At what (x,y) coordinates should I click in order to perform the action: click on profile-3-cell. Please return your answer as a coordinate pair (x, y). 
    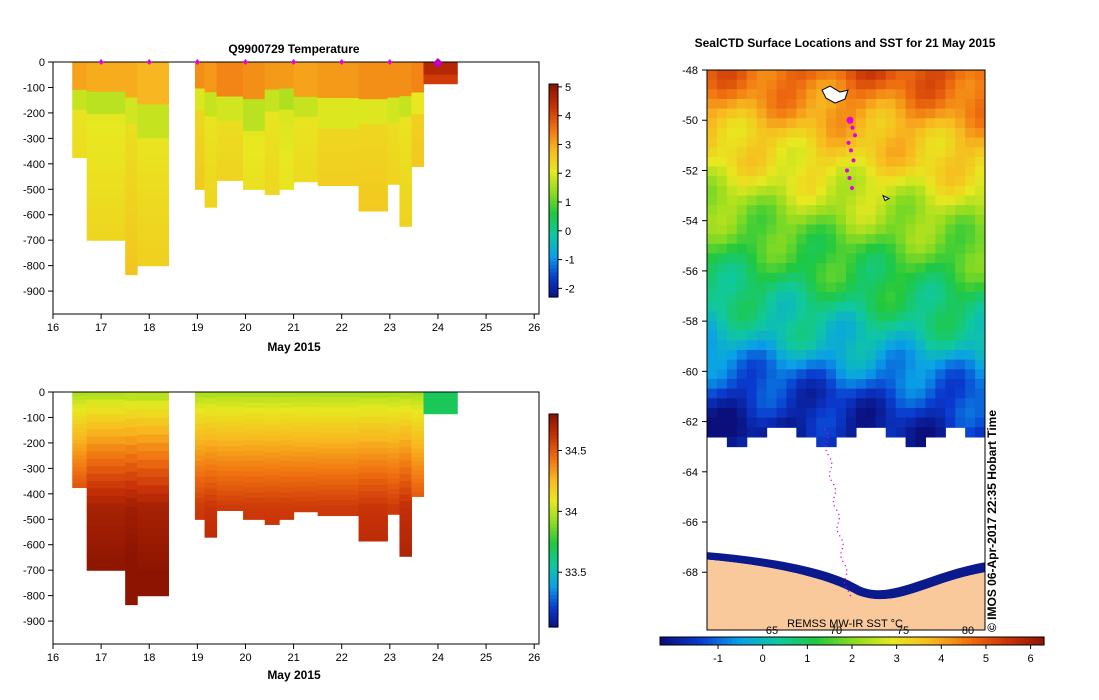
    Looking at the image, I should click on (153, 490).